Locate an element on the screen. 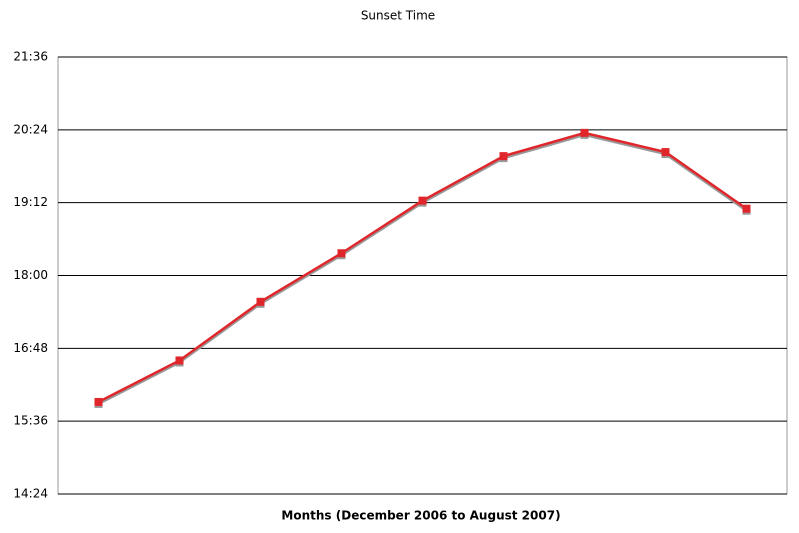  y-tick-label: 20:24 is located at coordinates (30, 129).